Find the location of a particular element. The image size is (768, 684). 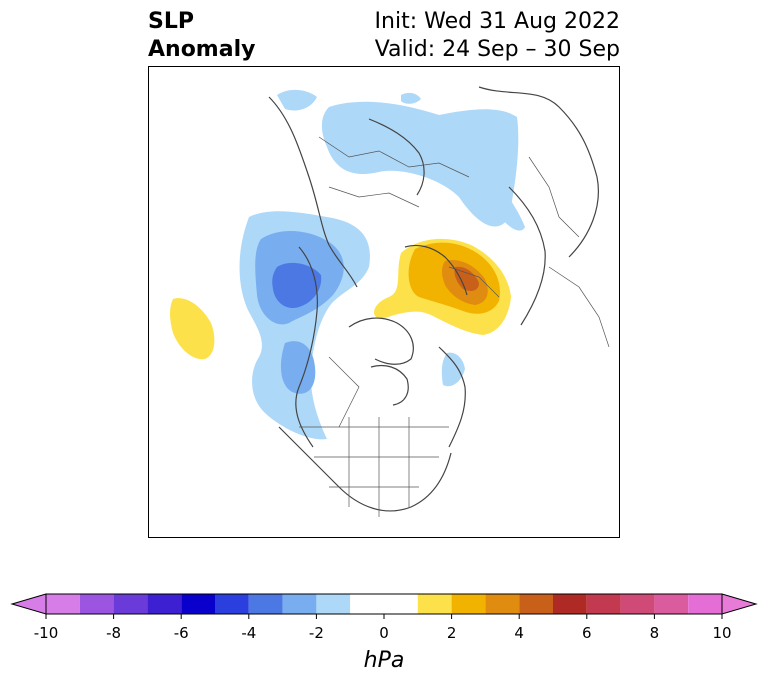

anomaly-negative-arctic is located at coordinates (420, 164).